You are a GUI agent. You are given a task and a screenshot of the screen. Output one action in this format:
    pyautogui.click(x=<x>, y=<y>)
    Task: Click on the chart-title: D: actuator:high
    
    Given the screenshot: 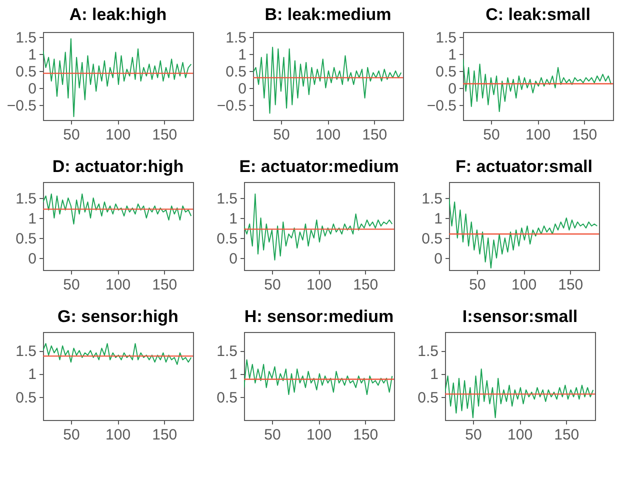 What is the action you would take?
    pyautogui.click(x=118, y=166)
    